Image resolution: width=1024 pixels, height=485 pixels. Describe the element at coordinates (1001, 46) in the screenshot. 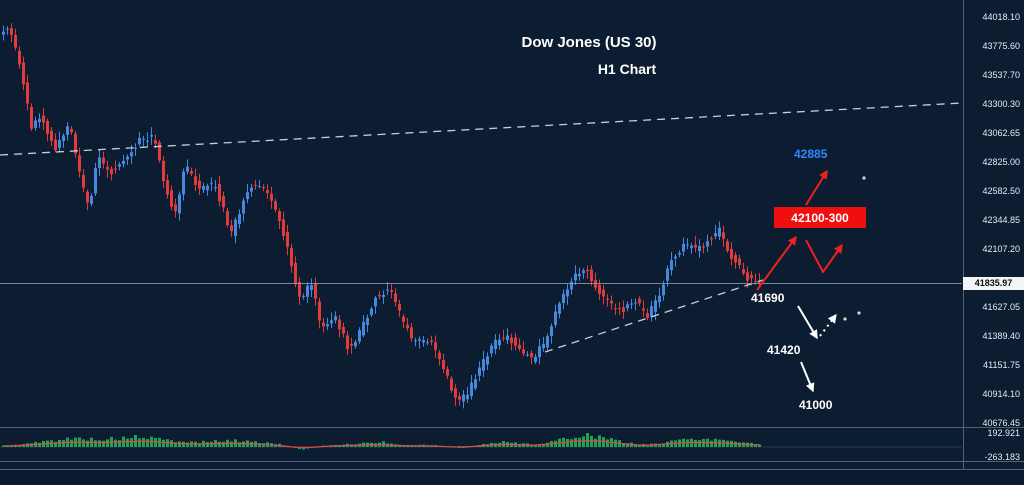

I see `price-axis-label: 43775.60` at that location.